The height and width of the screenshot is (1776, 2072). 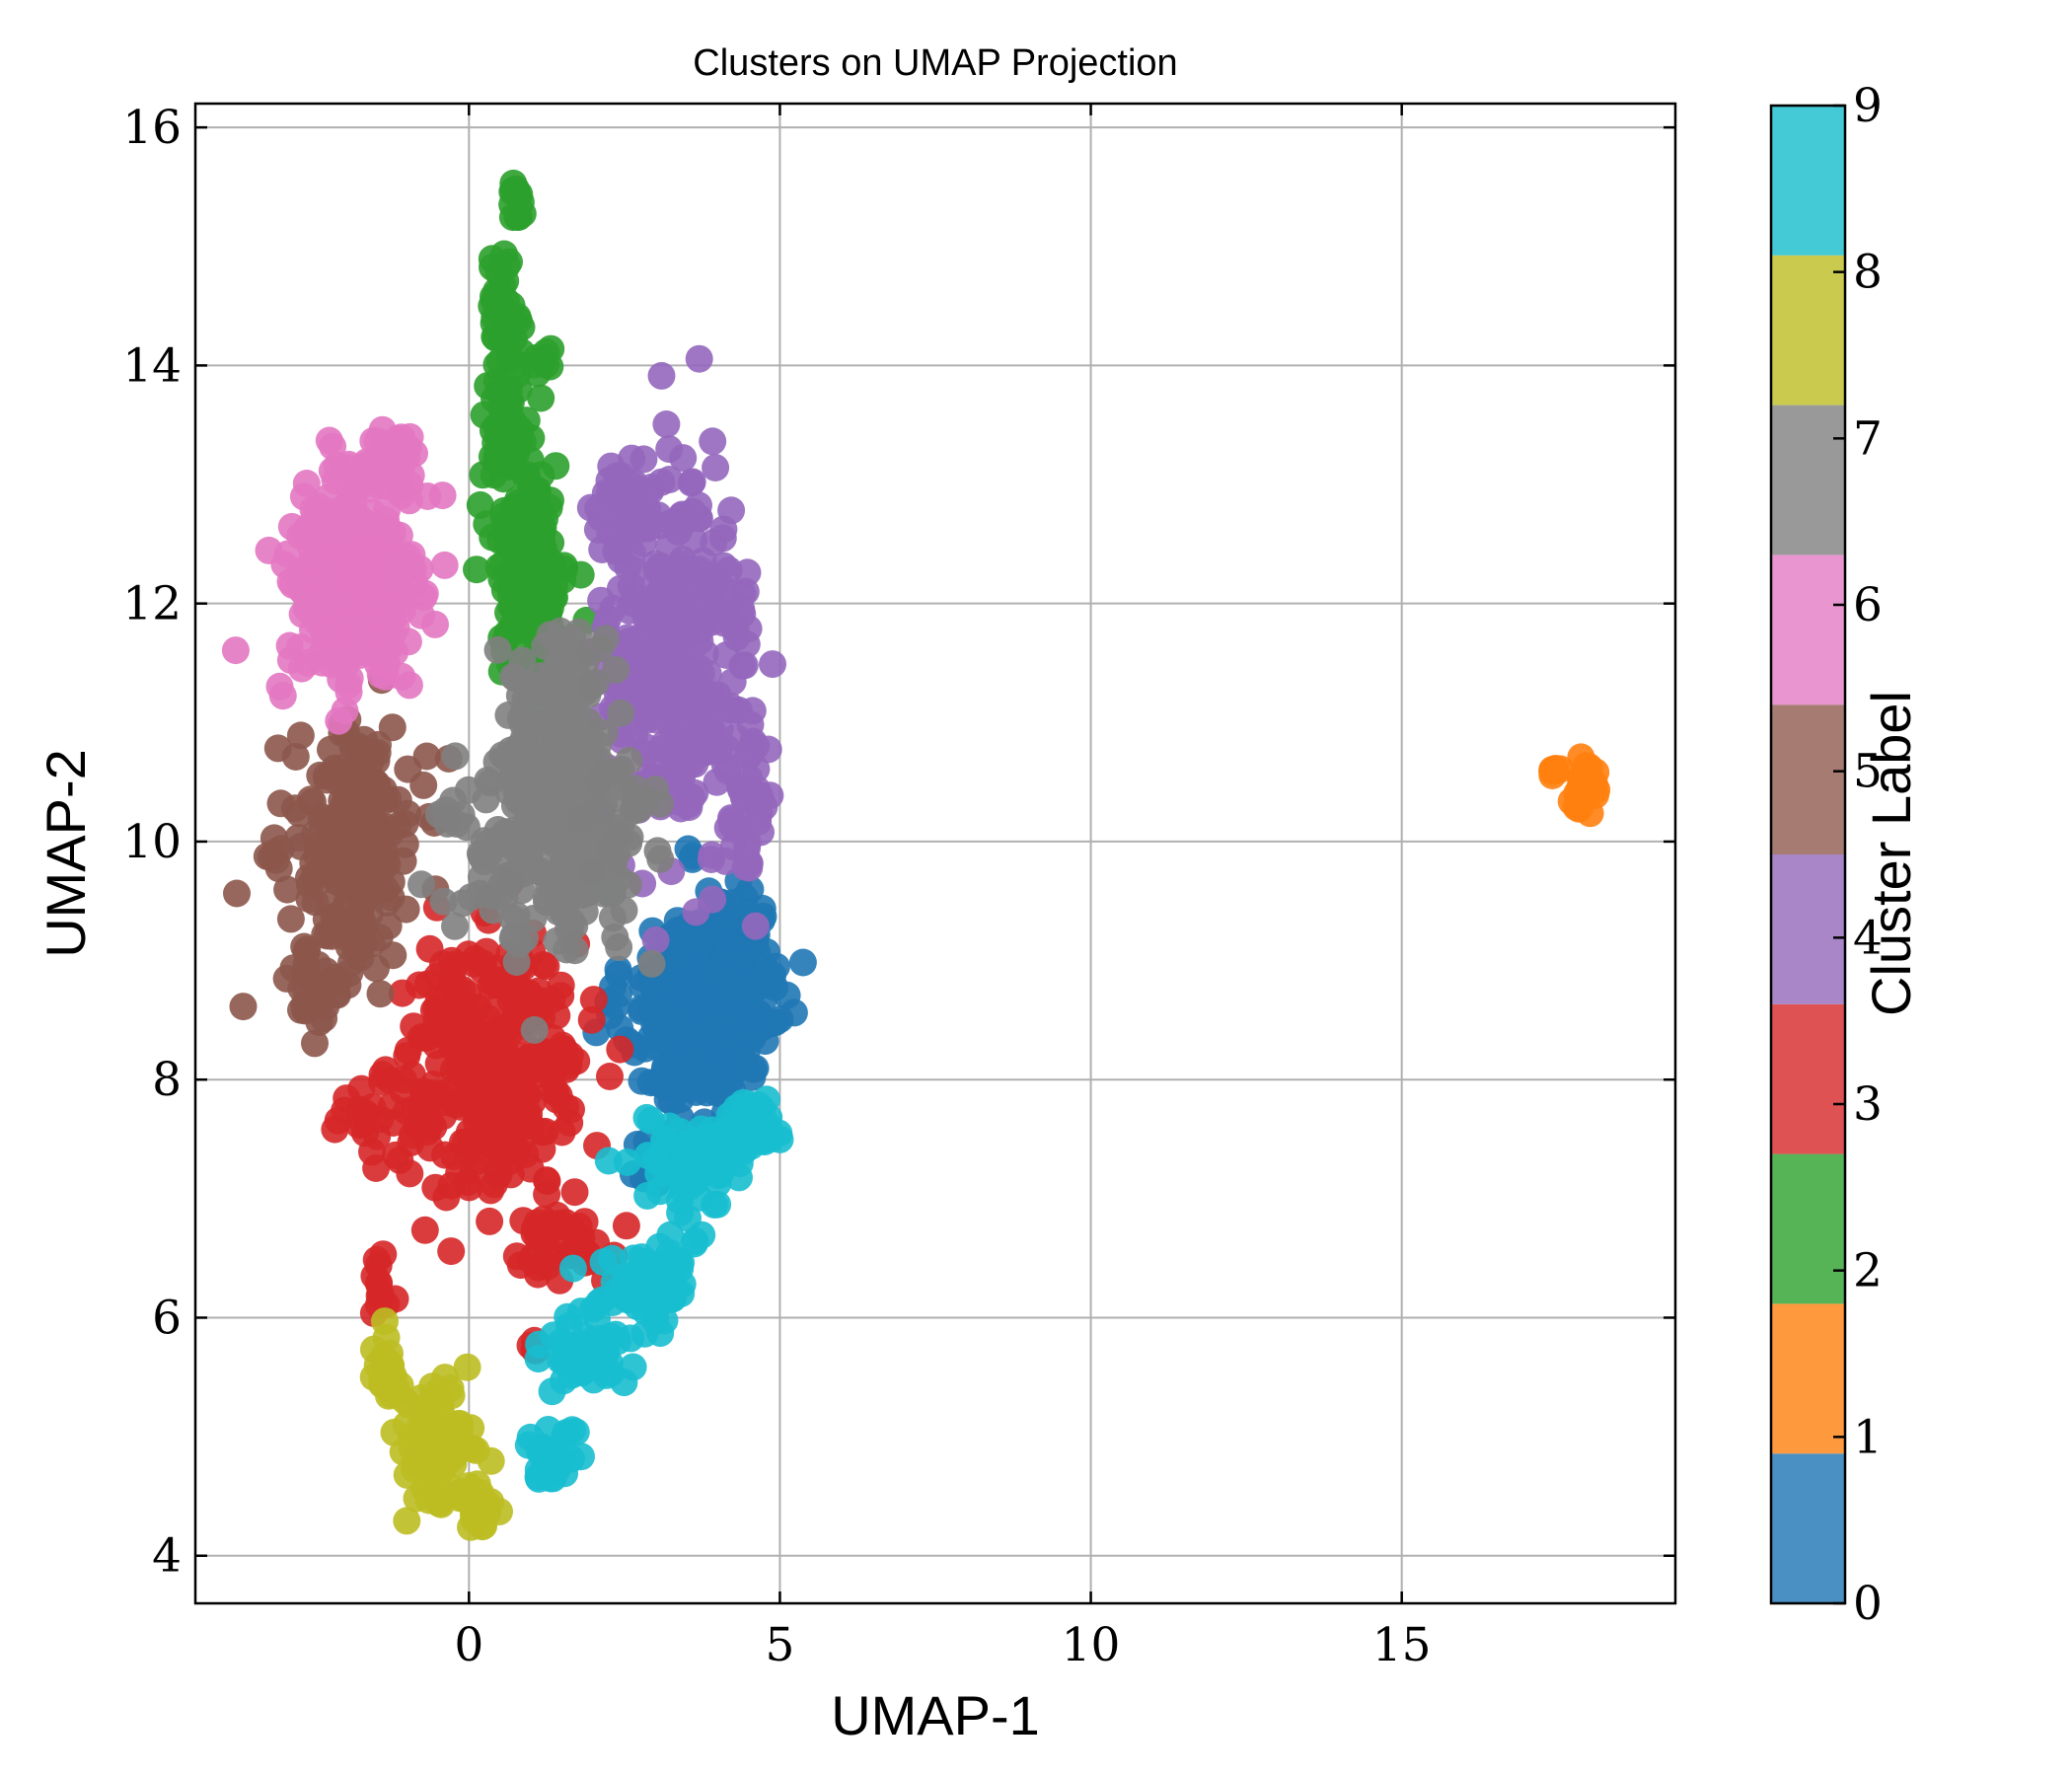 I want to click on y-tick-label: 6, so click(x=167, y=1318).